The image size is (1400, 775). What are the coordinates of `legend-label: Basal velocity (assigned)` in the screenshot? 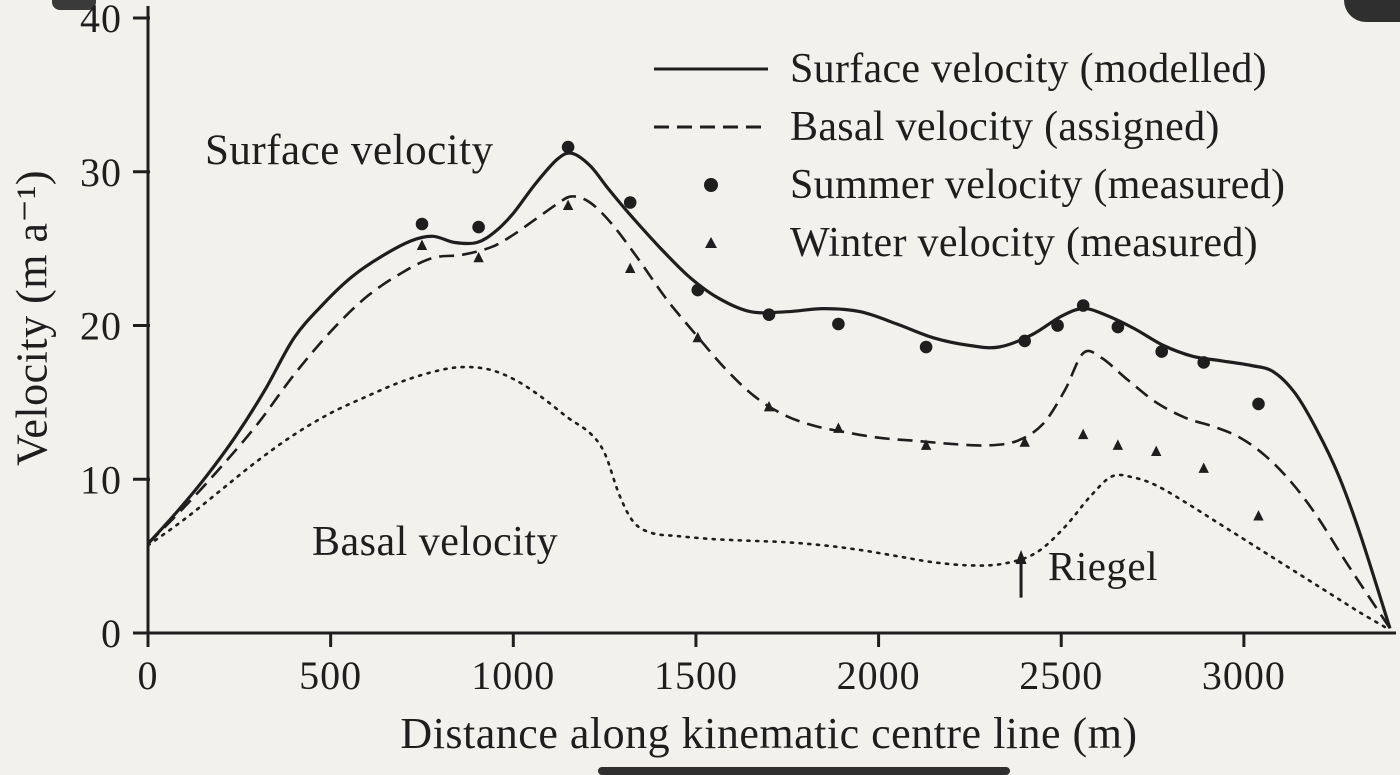 It's located at (1005, 127).